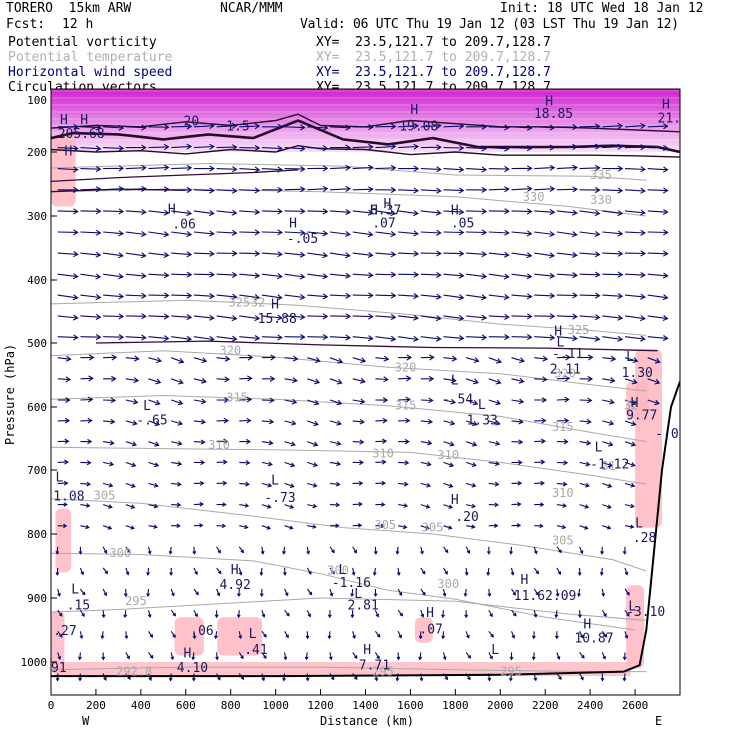  Describe the element at coordinates (565, 374) in the screenshot. I see `isentrope-label: 320` at that location.